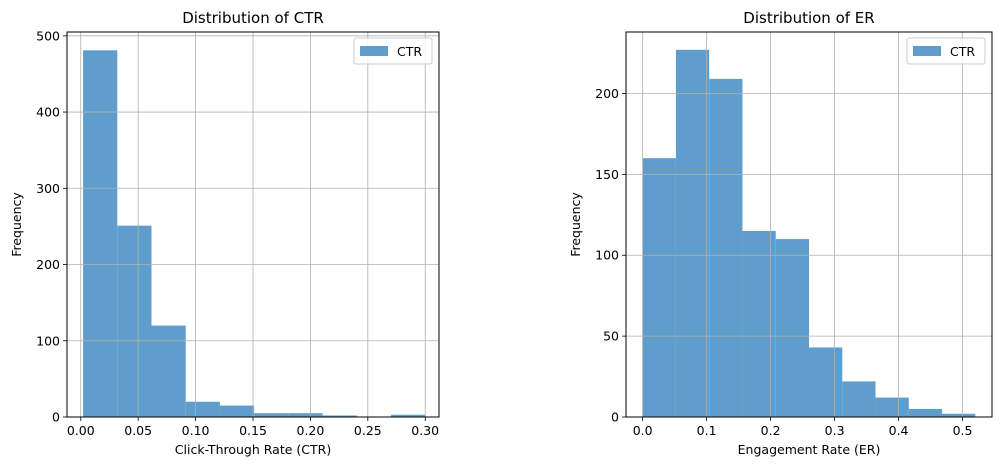 This screenshot has height=470, width=1005. I want to click on ctr-chart-title: Distribution of CTR, so click(253, 18).